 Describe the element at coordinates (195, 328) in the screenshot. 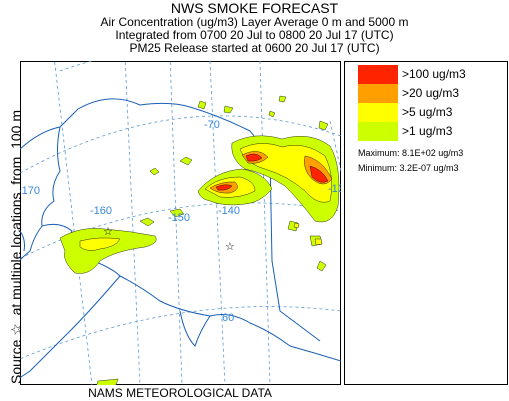

I see `kenai-peninsula` at that location.